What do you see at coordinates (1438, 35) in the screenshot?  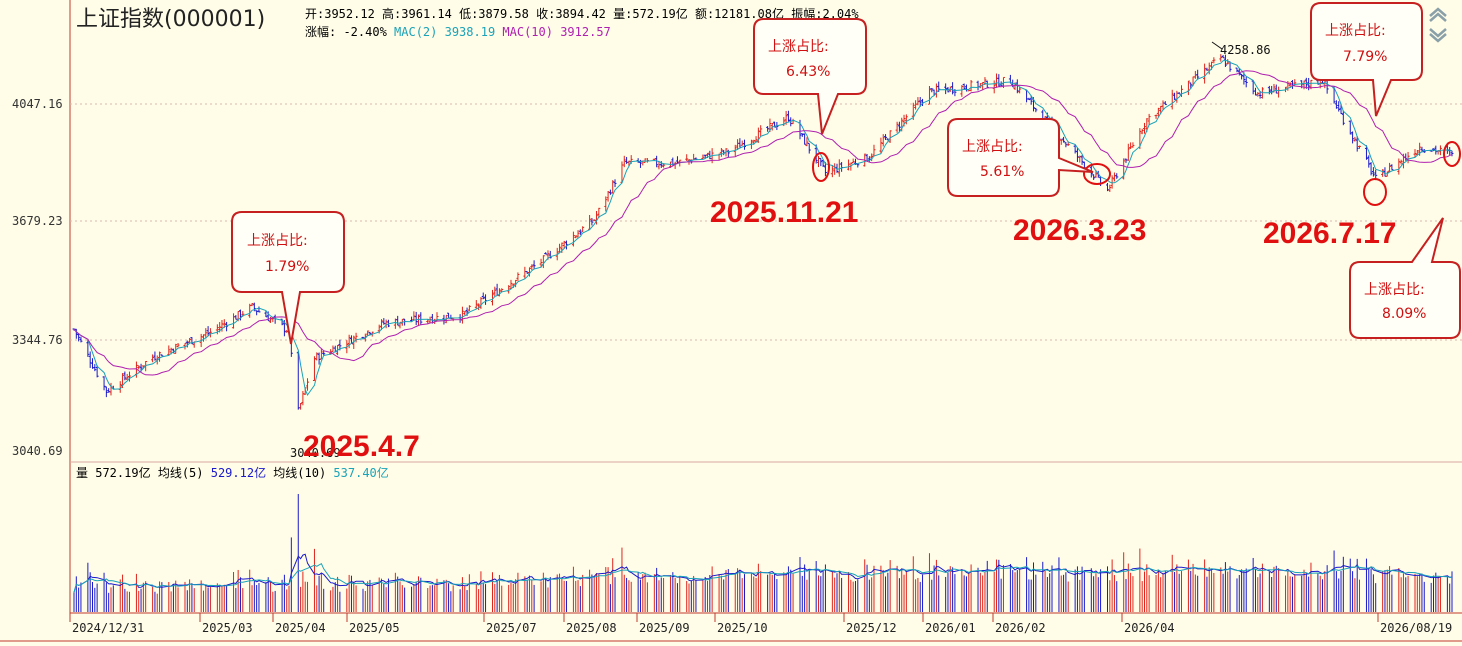 I see `double-chevron-down-icon` at bounding box center [1438, 35].